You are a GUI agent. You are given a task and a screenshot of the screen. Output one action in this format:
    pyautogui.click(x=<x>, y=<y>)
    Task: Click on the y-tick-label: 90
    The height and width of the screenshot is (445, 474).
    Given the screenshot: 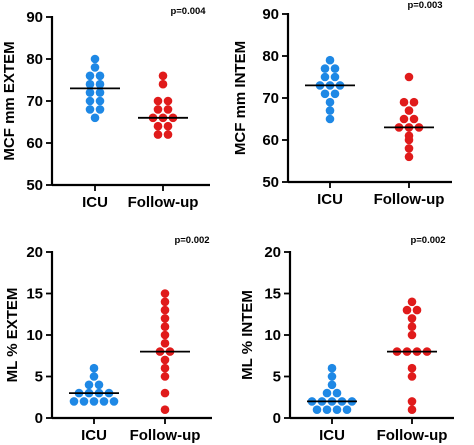 What is the action you would take?
    pyautogui.click(x=270, y=14)
    